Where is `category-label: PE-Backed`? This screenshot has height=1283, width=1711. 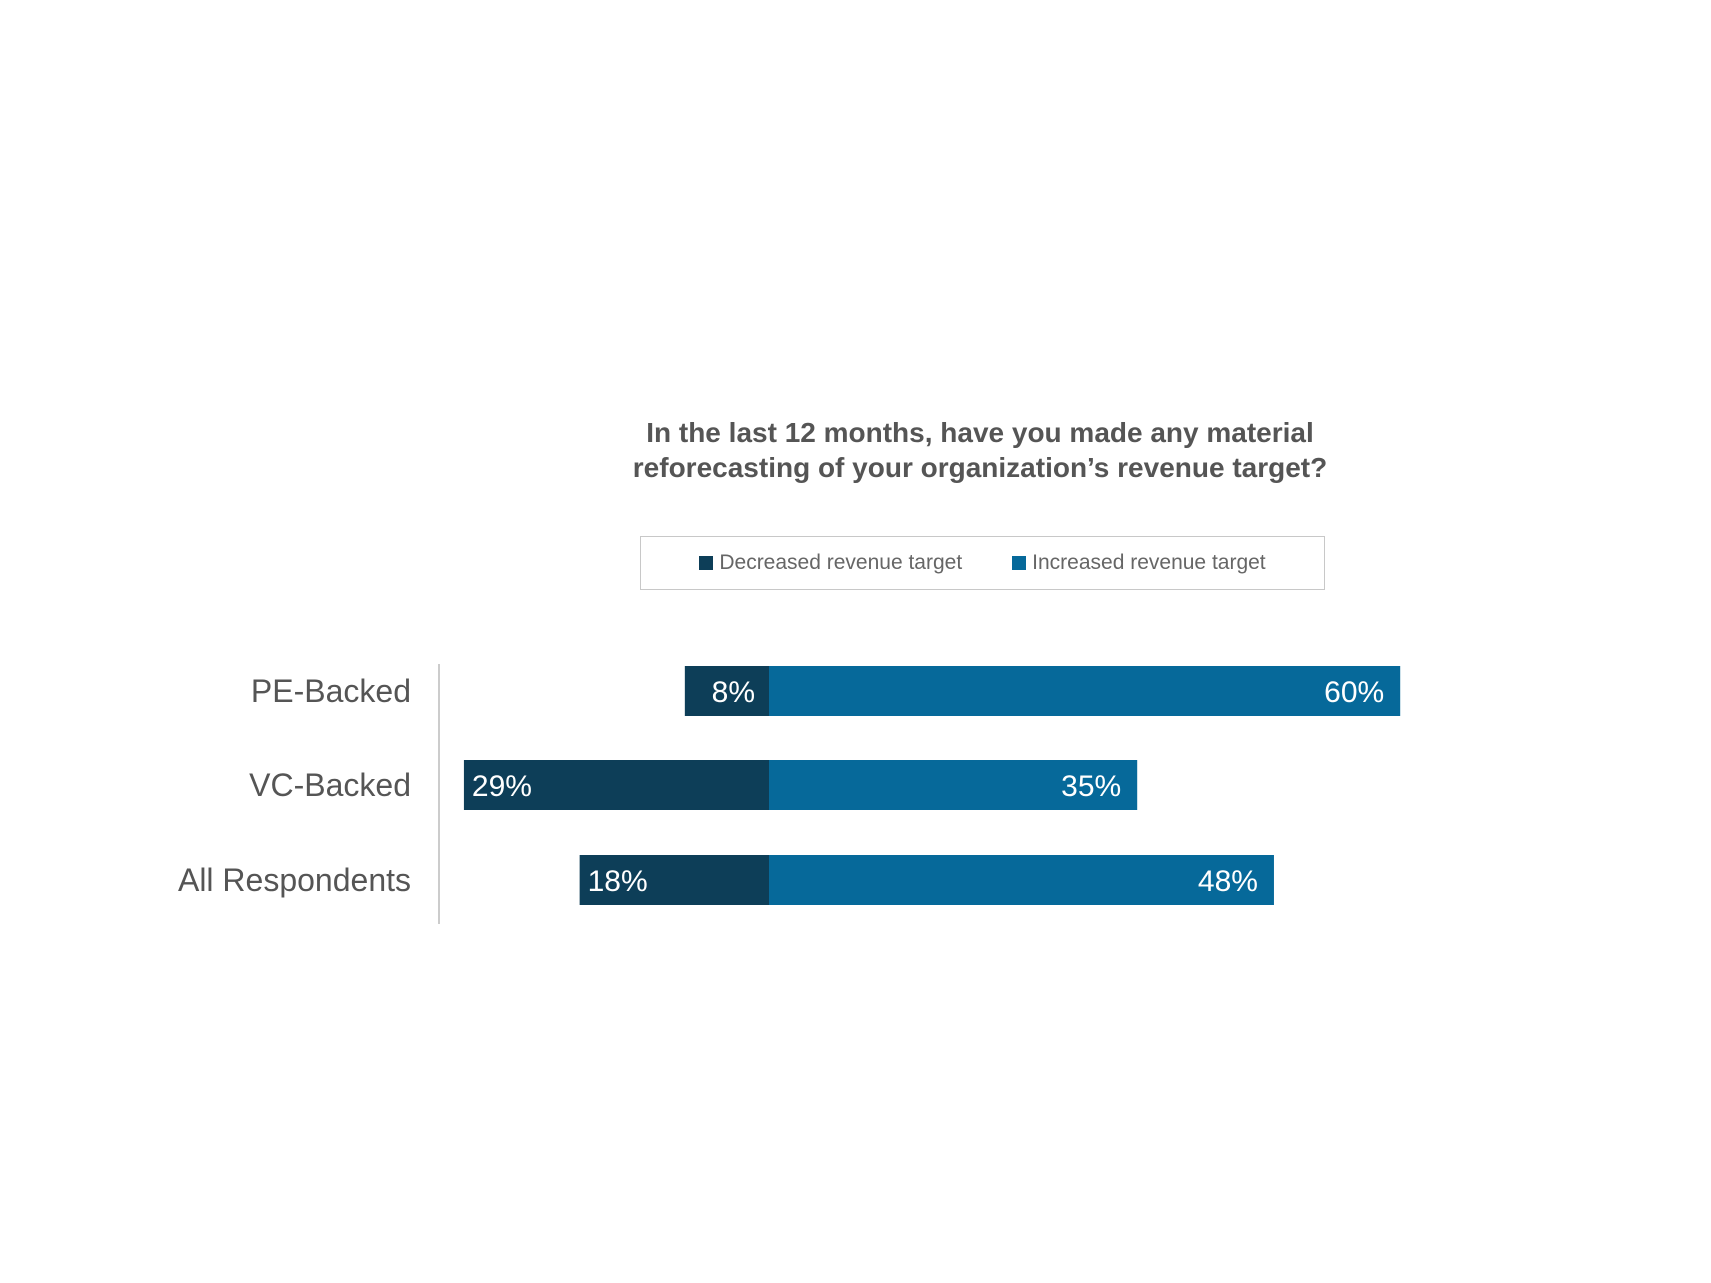 category-label: PE-Backed is located at coordinates (331, 691).